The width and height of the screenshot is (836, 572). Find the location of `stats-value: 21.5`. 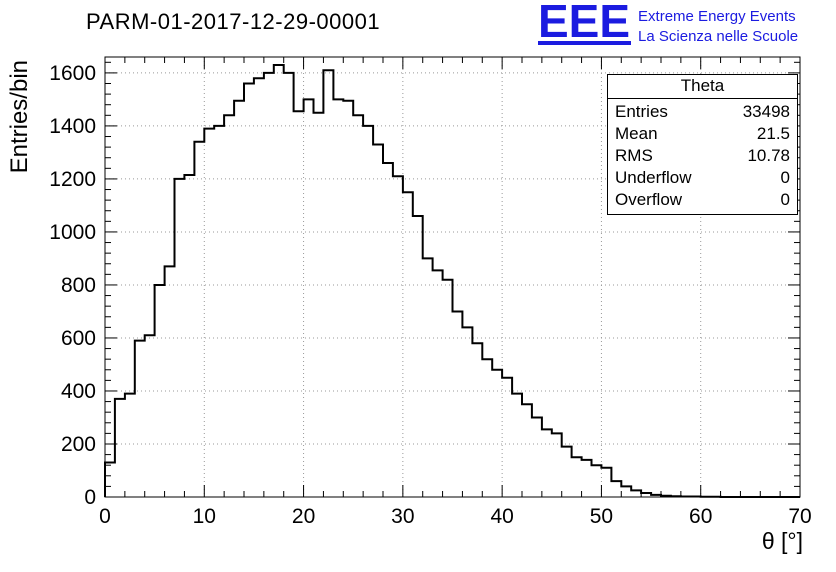

stats-value: 21.5 is located at coordinates (773, 133).